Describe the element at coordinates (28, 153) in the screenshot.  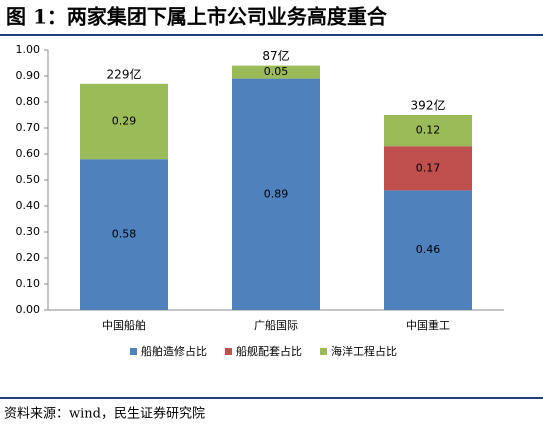
I see `y-tick-label: 0.60` at that location.